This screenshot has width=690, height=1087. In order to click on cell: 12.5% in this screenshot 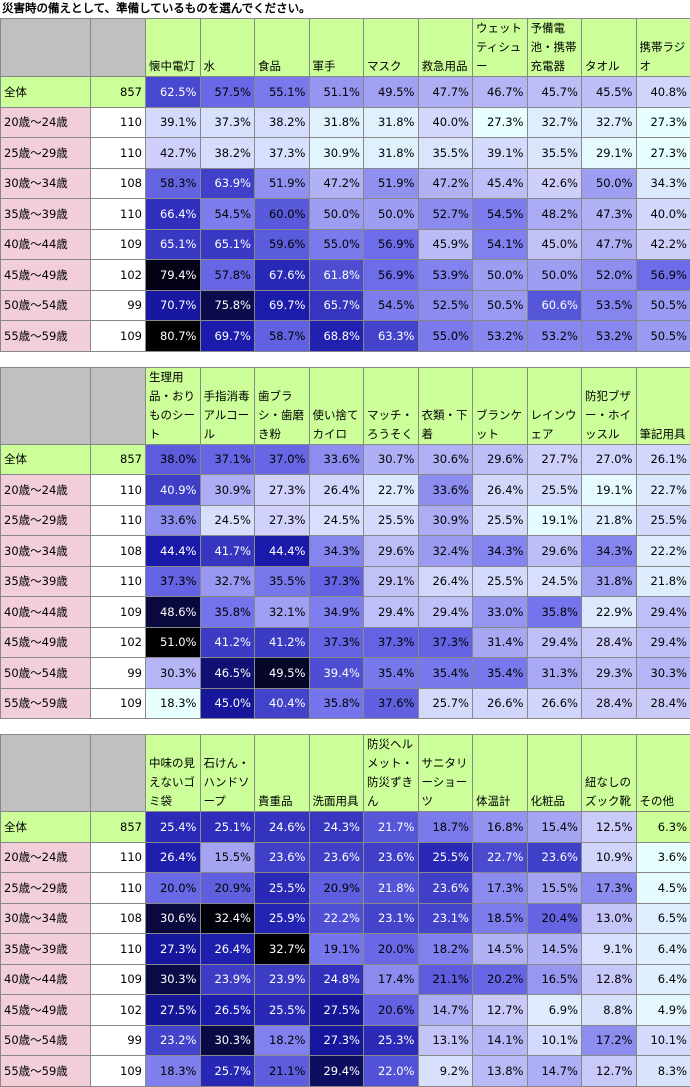, I will do `click(609, 827)`.